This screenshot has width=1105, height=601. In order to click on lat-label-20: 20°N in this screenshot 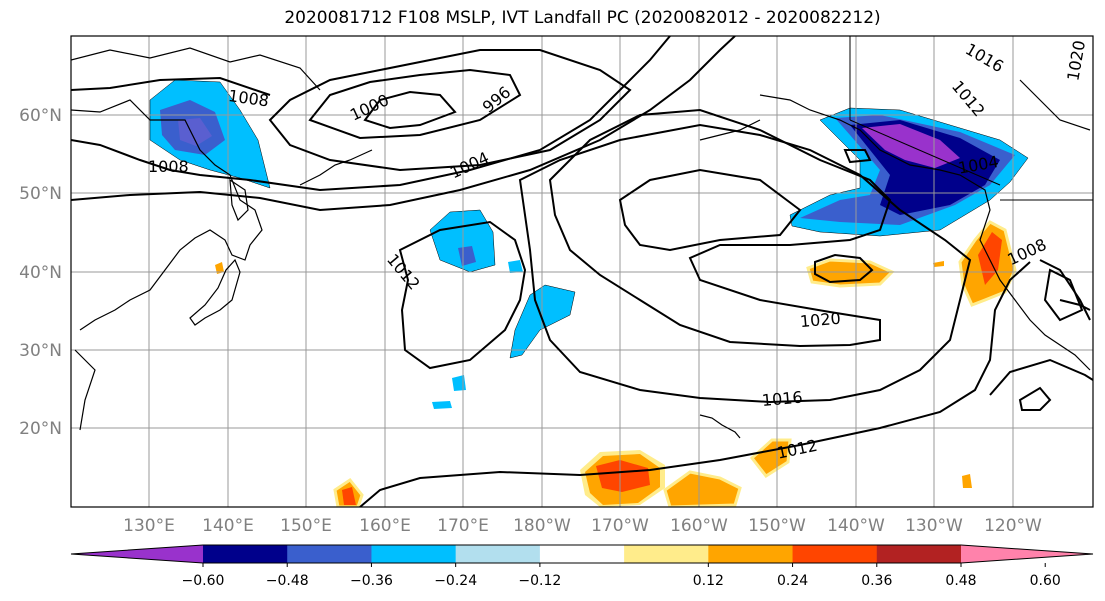, I will do `click(40, 429)`.